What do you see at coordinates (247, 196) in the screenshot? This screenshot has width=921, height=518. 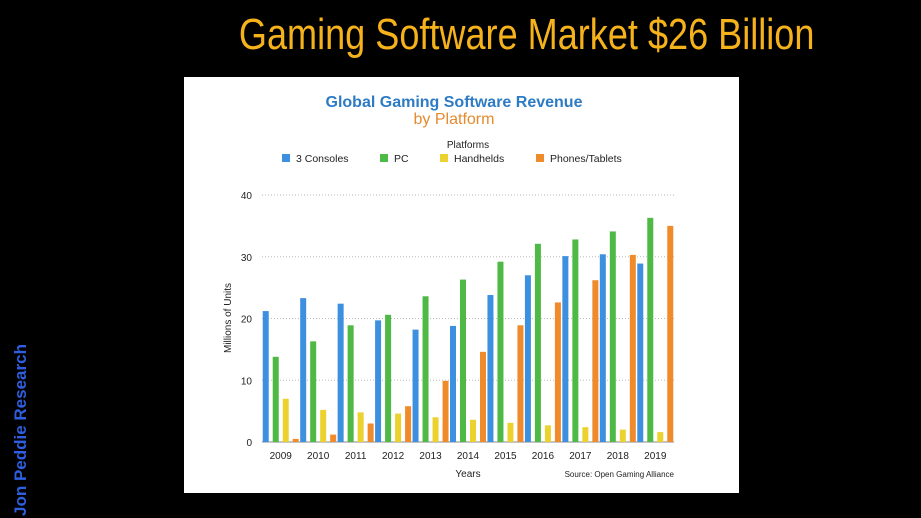 I see `y-tick-label: 40` at bounding box center [247, 196].